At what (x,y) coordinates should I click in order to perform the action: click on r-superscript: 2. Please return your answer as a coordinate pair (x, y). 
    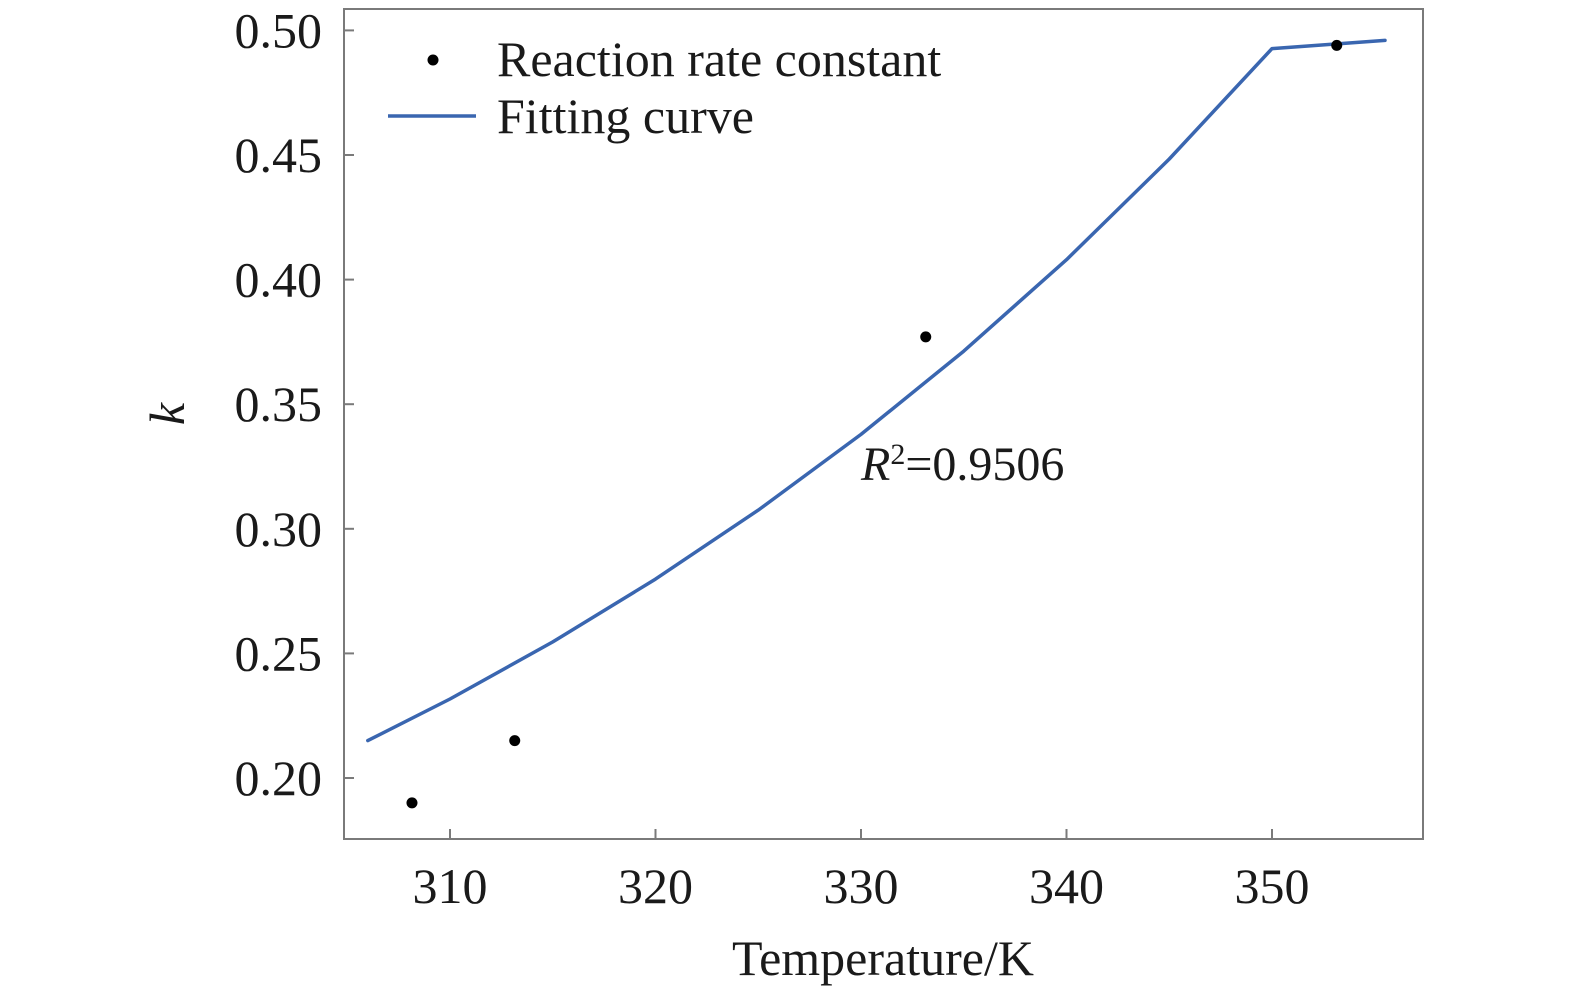
    Looking at the image, I should click on (897, 454).